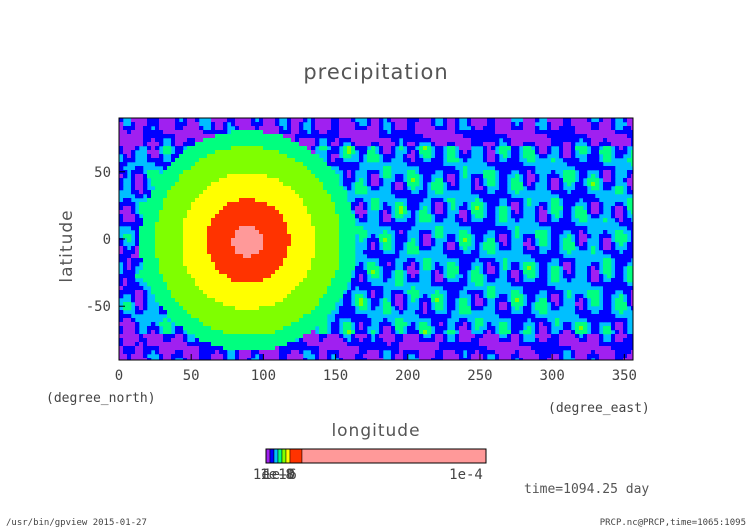 This screenshot has height=532, width=752. I want to click on x-tick-label: 300, so click(551, 376).